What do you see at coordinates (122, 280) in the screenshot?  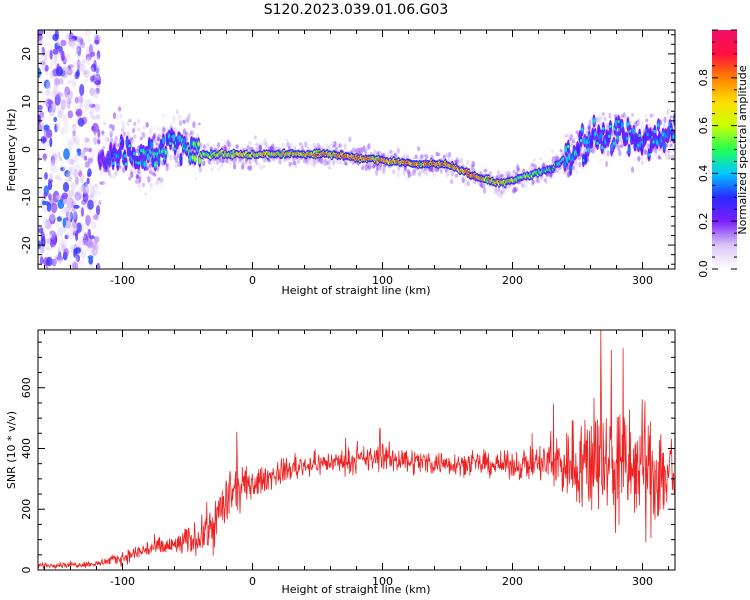 I see `x-tick-label: -100` at bounding box center [122, 280].